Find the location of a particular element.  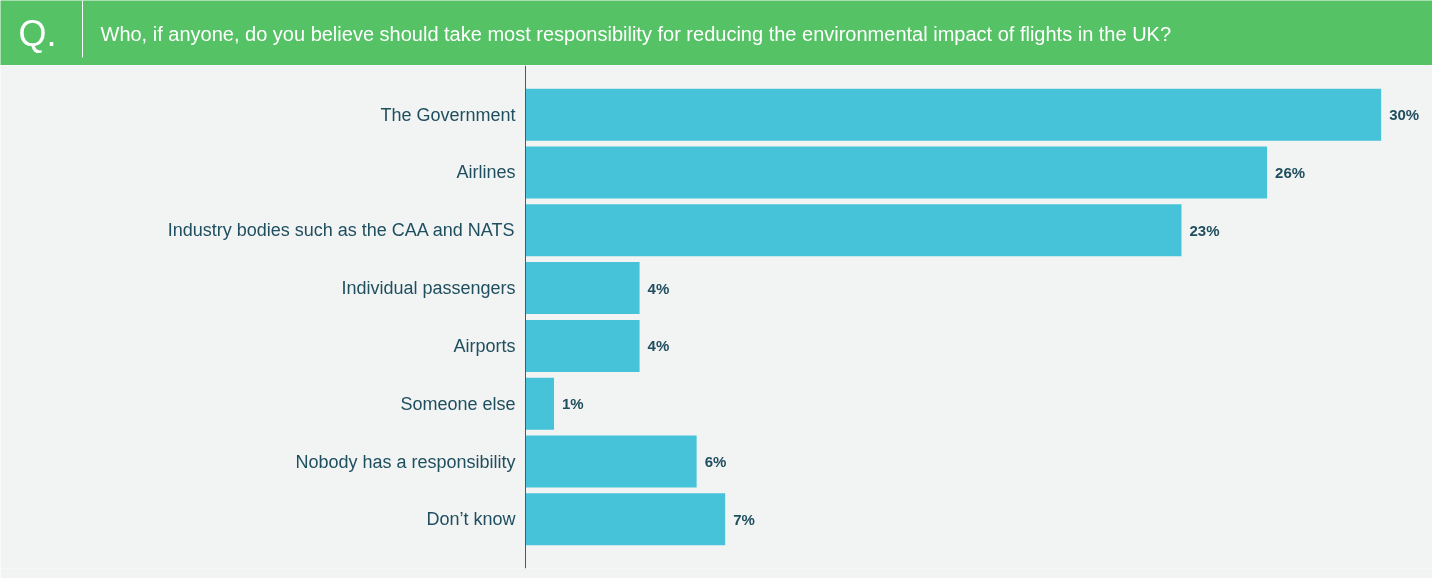

y-tick-label: Individual passengers is located at coordinates (428, 288).